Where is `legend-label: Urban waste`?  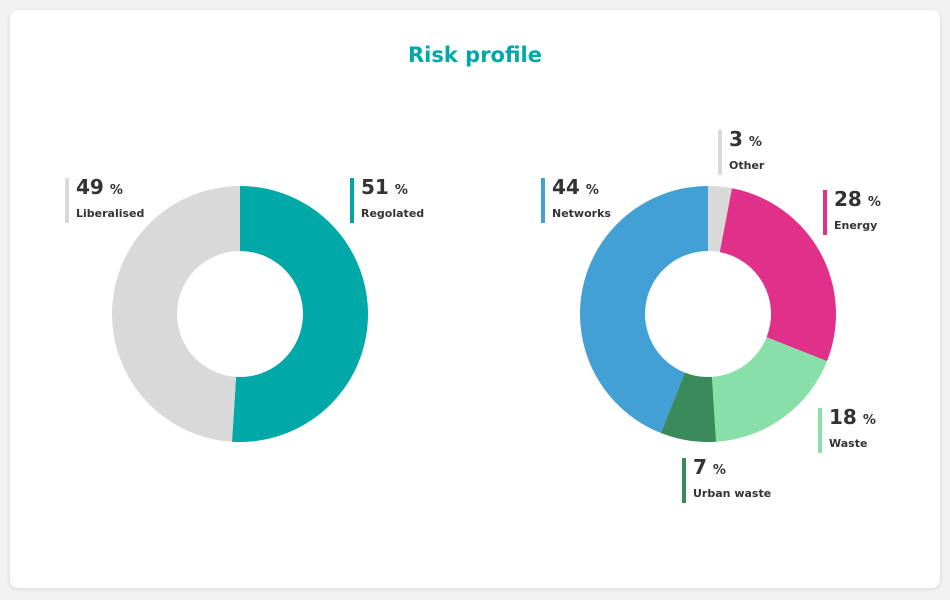
legend-label: Urban waste is located at coordinates (732, 493).